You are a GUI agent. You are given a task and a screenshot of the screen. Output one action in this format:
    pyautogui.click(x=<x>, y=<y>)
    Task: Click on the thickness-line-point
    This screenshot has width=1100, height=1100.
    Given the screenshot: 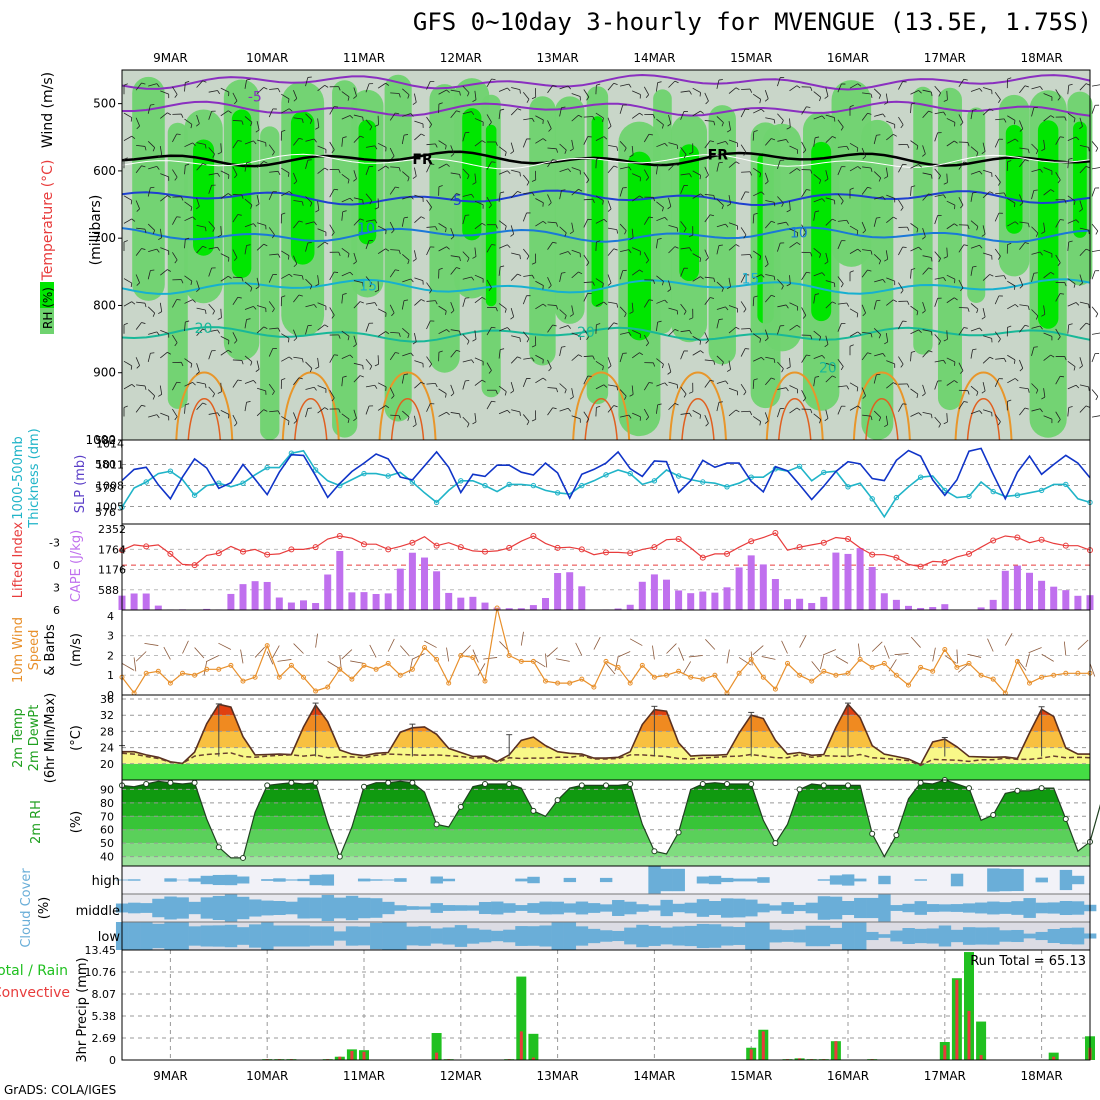 What is the action you would take?
    pyautogui.click(x=872, y=499)
    